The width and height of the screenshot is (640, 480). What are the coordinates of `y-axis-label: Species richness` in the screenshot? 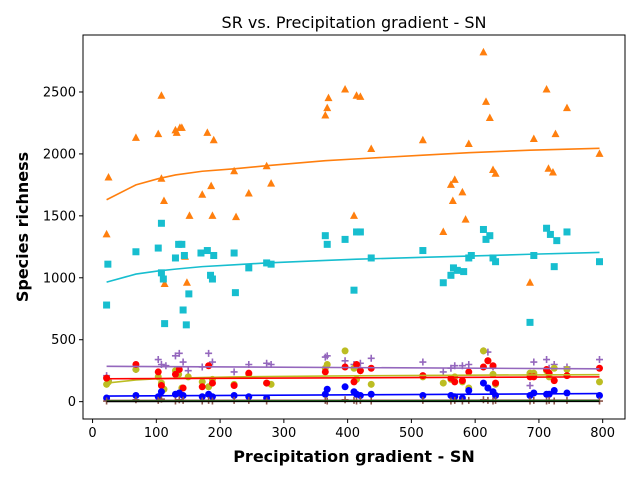 It's located at (22, 227).